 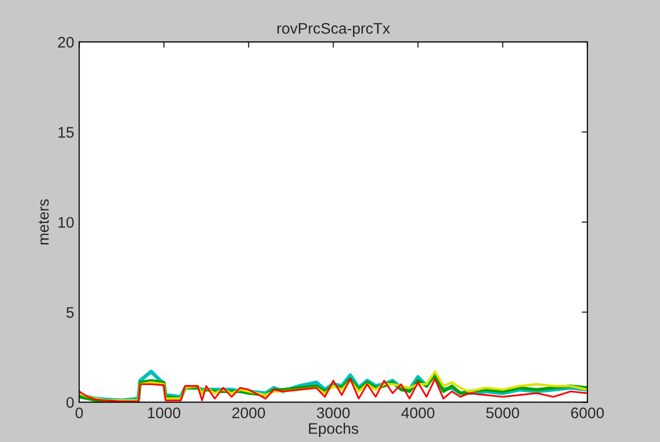 What do you see at coordinates (79, 412) in the screenshot?
I see `x-tick-label: 0` at bounding box center [79, 412].